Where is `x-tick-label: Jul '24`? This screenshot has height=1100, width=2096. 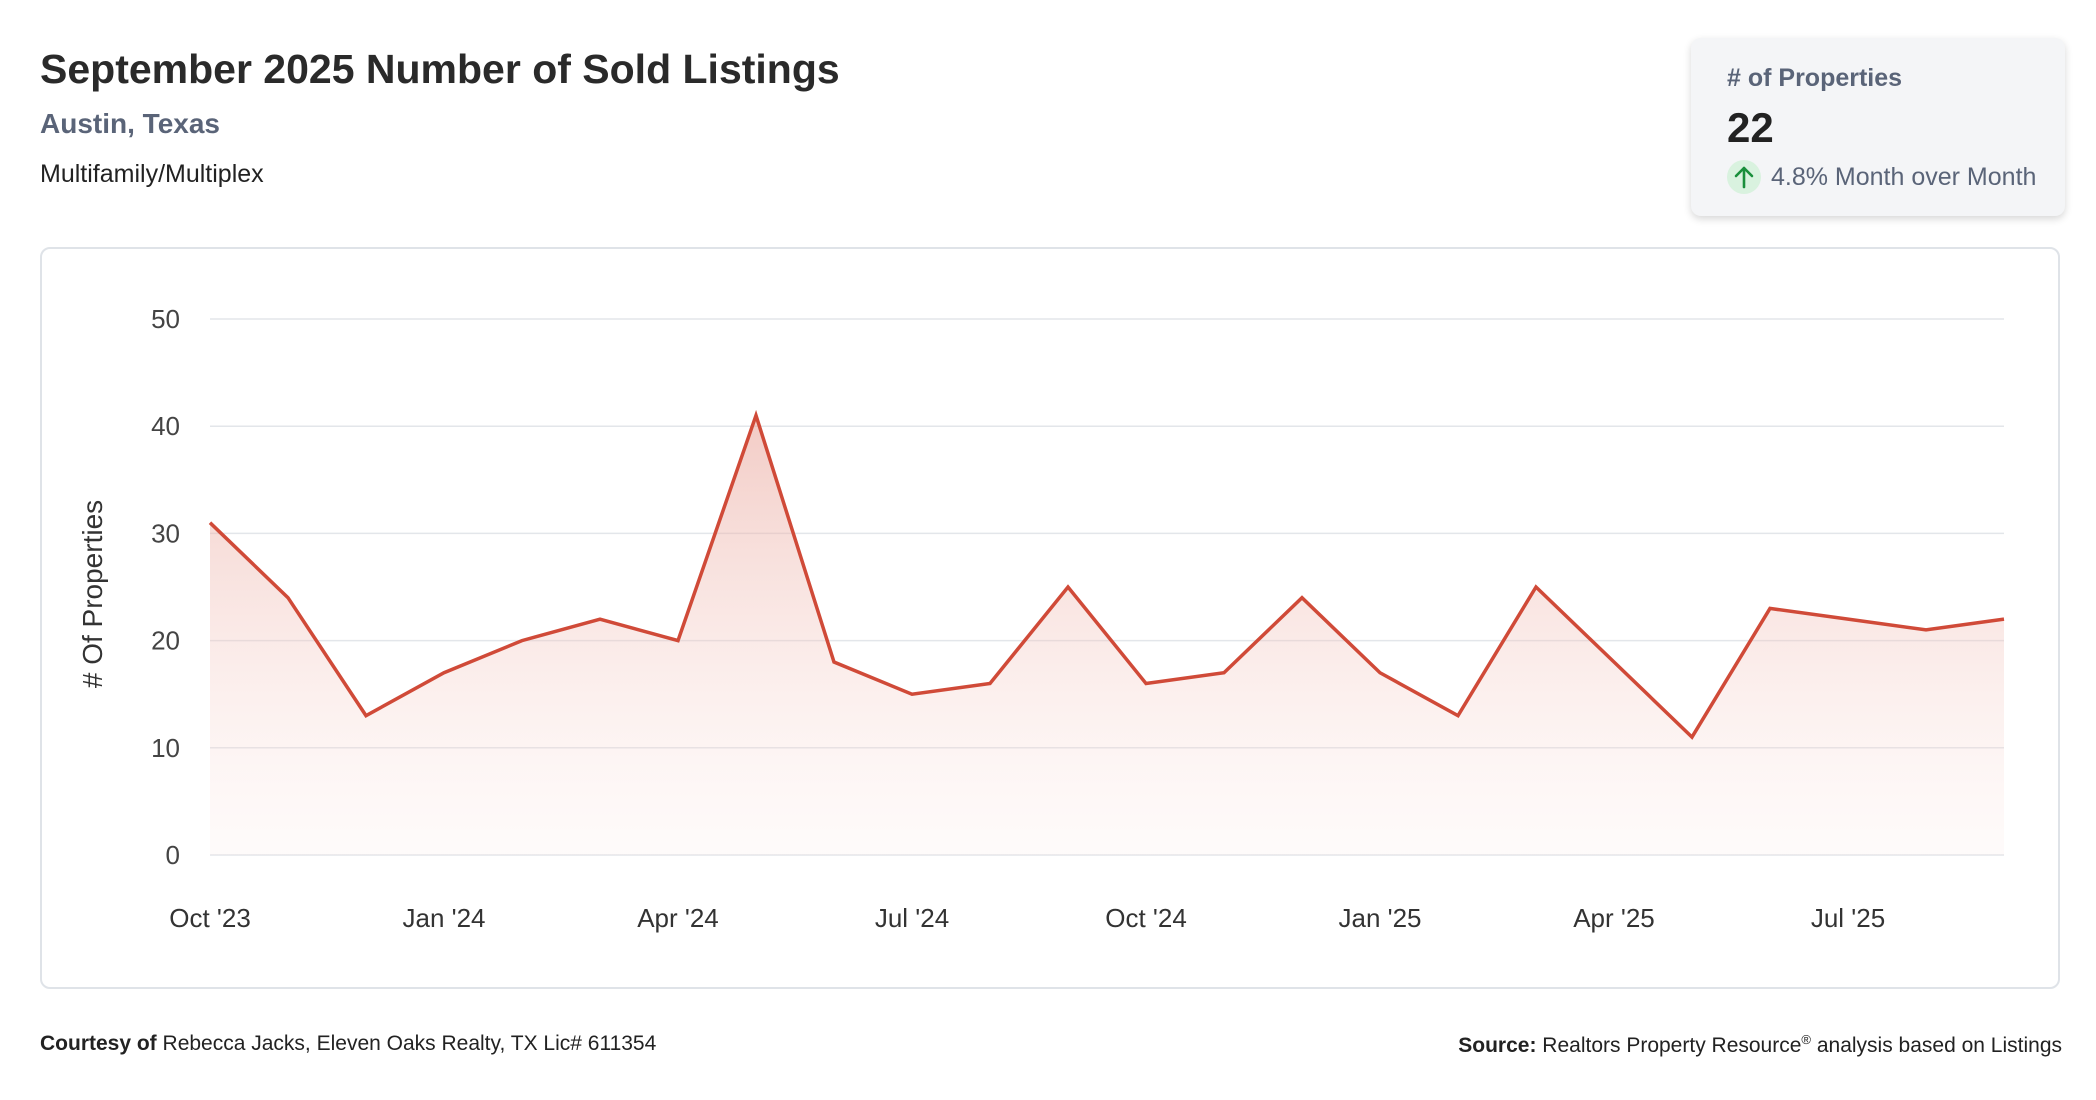
x-tick-label: Jul '24 is located at coordinates (912, 918).